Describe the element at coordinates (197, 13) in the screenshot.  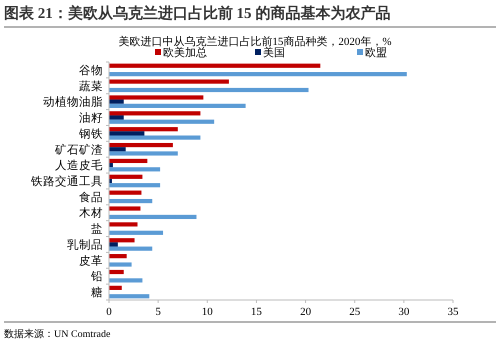
I see `chart-title: 图表 21：美欧从乌克兰进口占比前 15 的商品基本为农产品` at that location.